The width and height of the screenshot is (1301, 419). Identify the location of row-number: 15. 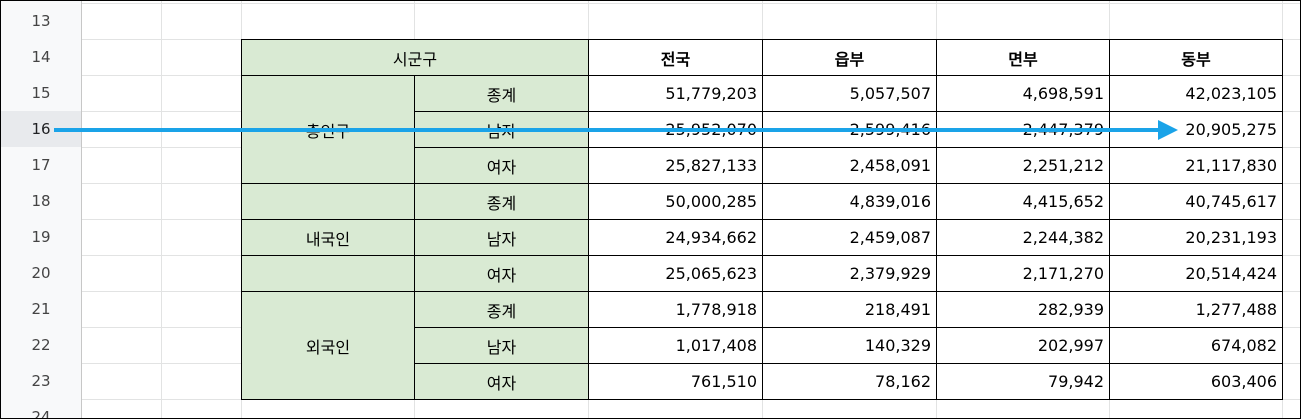
(41, 93).